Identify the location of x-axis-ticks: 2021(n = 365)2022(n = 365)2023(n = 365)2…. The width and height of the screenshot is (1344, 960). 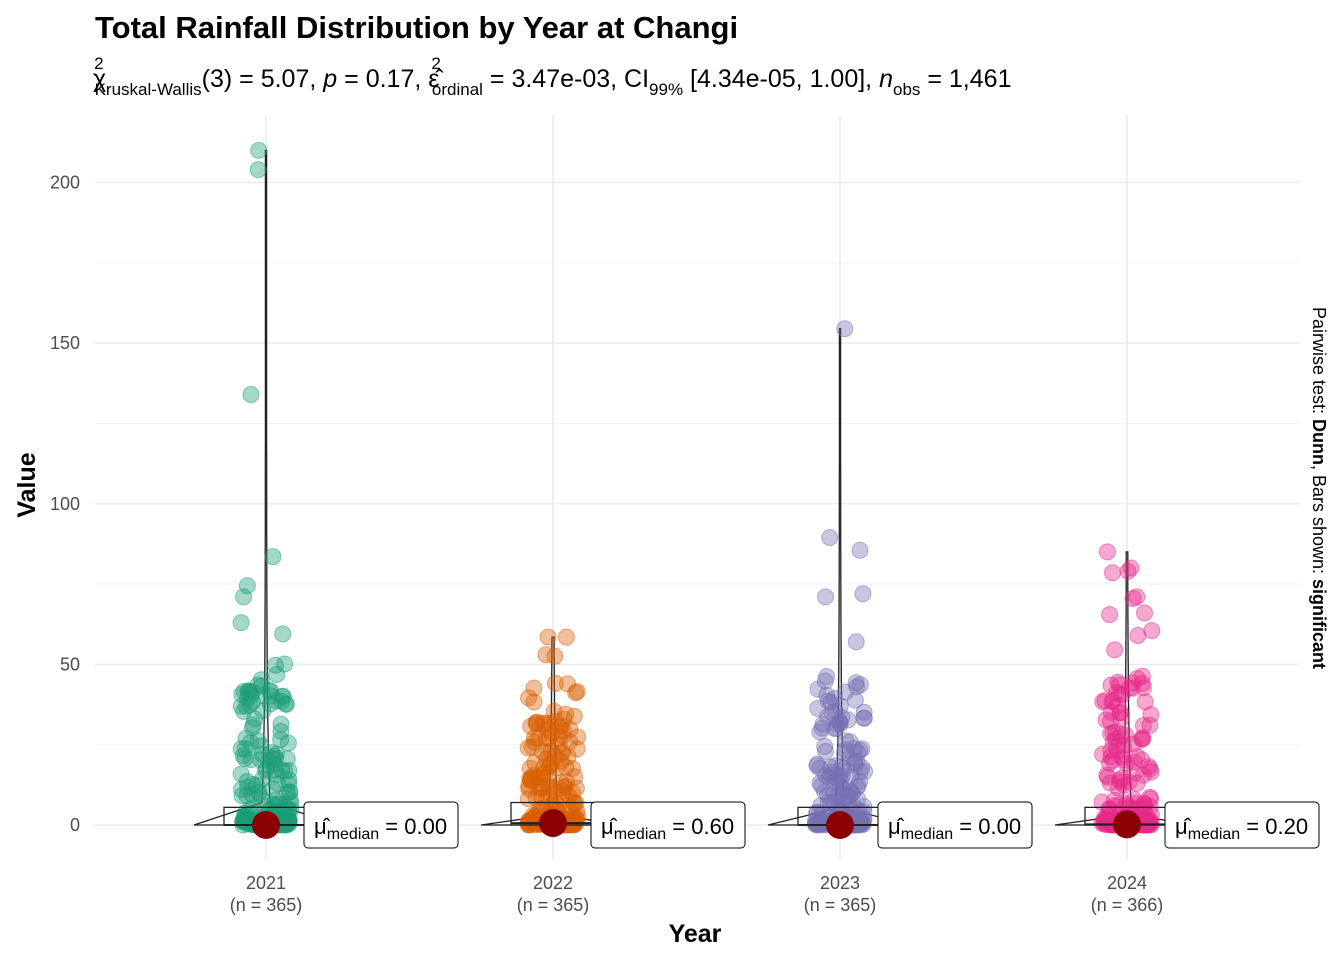
(697, 894).